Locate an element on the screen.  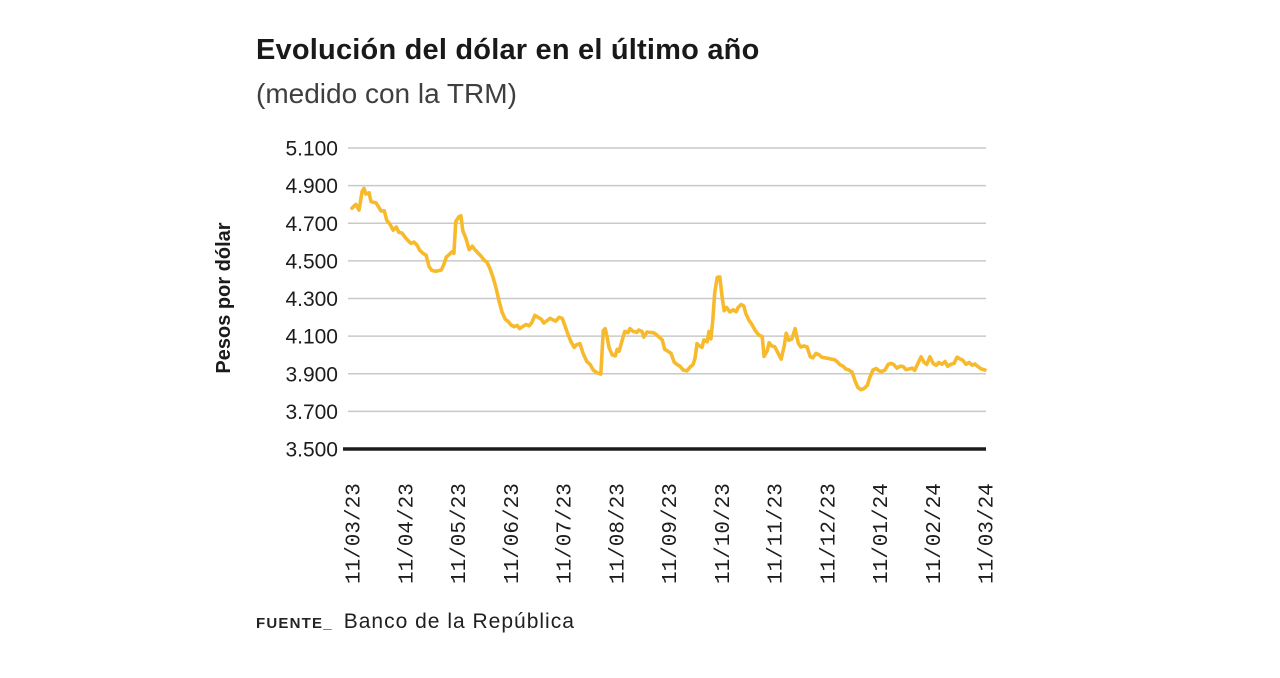
y-tick-label: 3.700 is located at coordinates (311, 412).